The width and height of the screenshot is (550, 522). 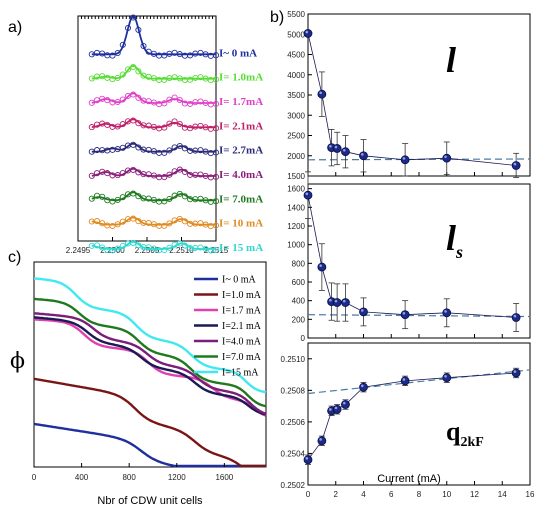 What do you see at coordinates (471, 442) in the screenshot?
I see `panel-b-quantity-subscript: 2kF` at bounding box center [471, 442].